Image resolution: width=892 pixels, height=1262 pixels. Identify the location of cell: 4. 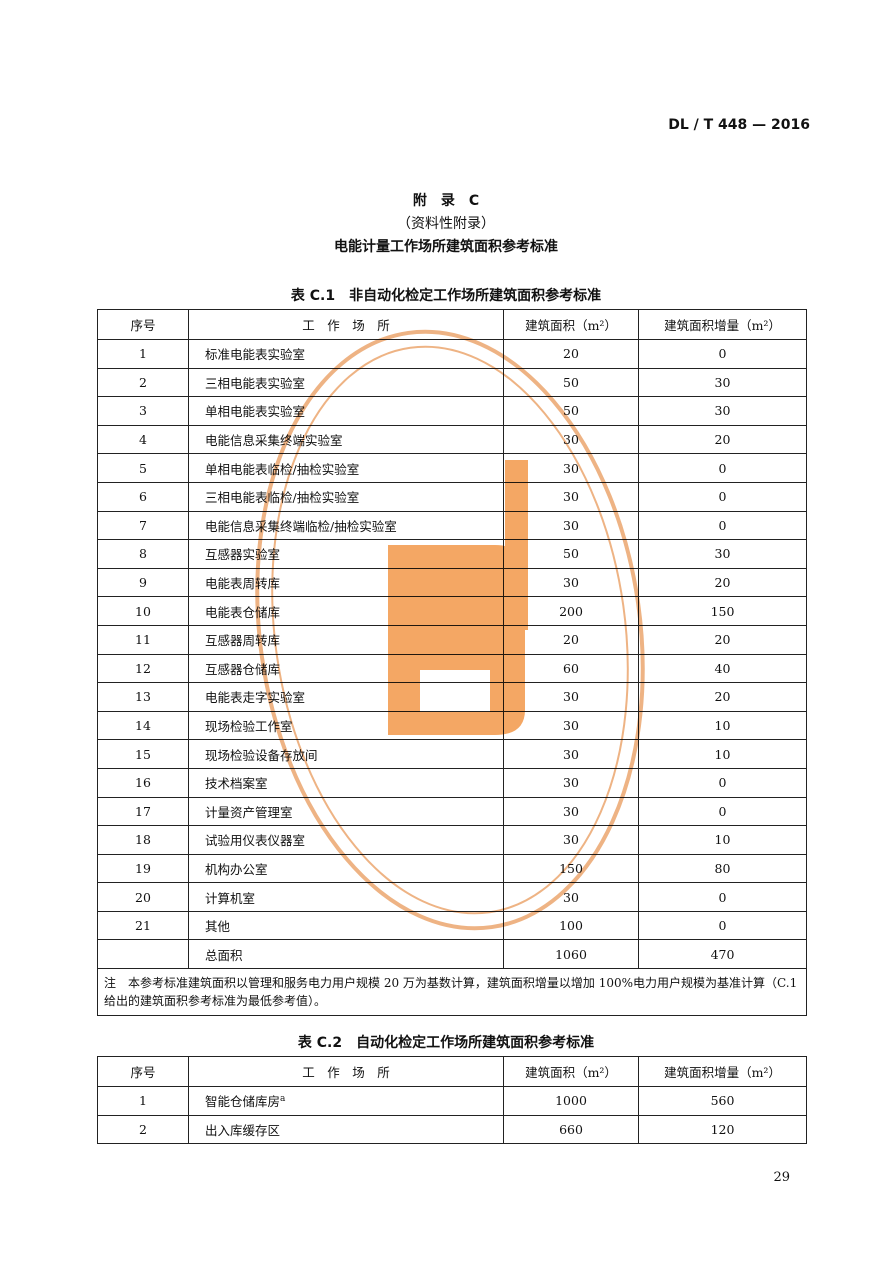
(143, 439).